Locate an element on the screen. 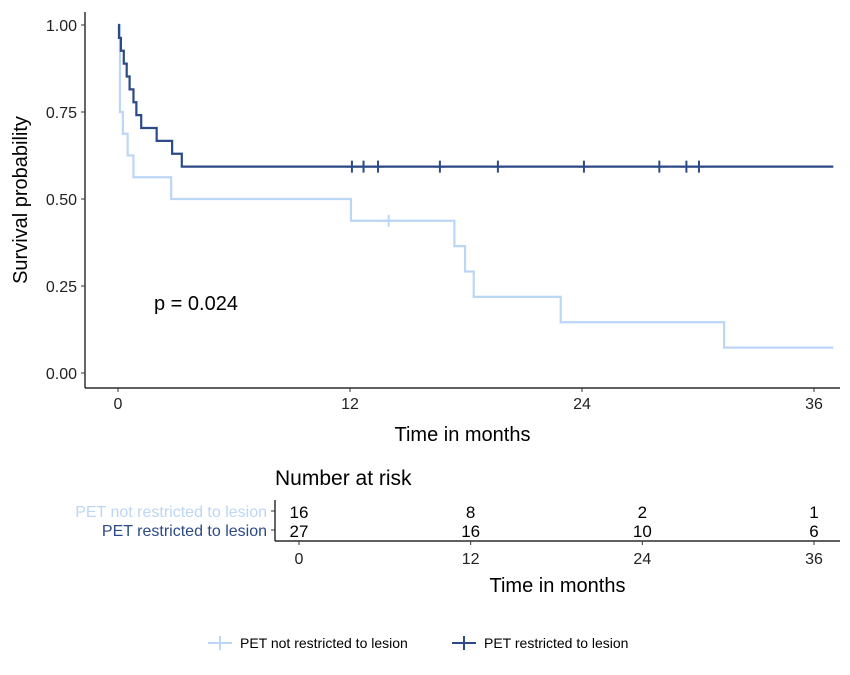 This screenshot has height=675, width=850. legend-label-1: PET not restricted to lesion is located at coordinates (324, 643).